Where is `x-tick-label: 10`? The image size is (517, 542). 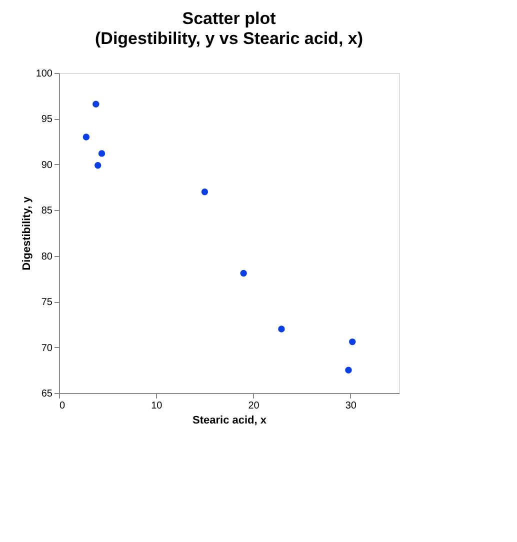
x-tick-label: 10 is located at coordinates (157, 406).